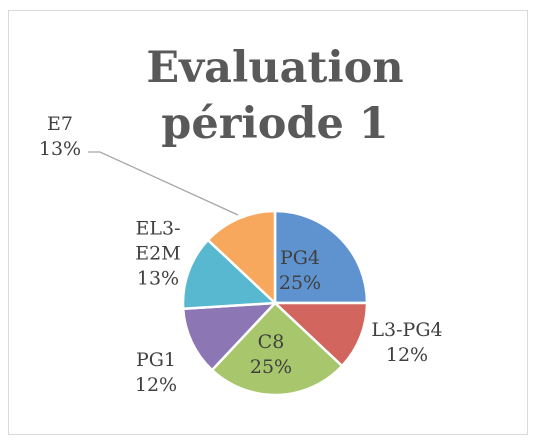 The height and width of the screenshot is (443, 536). I want to click on leader-line, so click(163, 183).